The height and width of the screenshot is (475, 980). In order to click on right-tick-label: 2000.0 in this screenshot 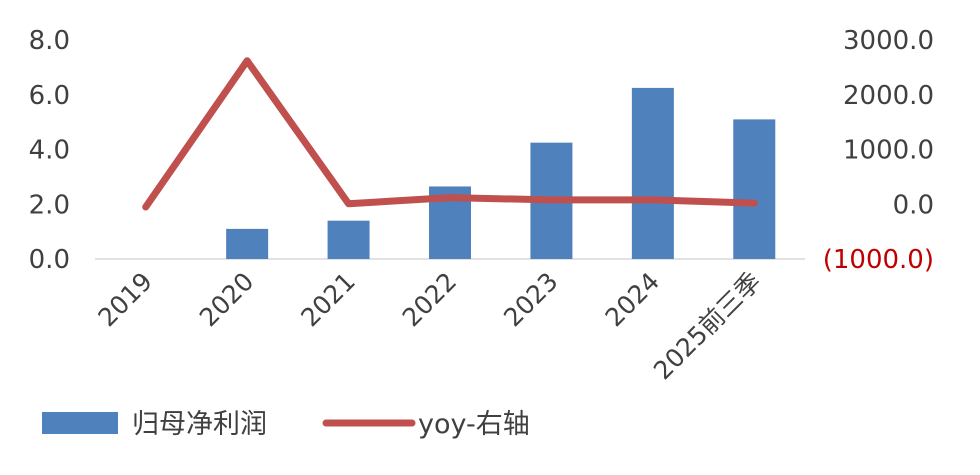, I will do `click(888, 96)`.